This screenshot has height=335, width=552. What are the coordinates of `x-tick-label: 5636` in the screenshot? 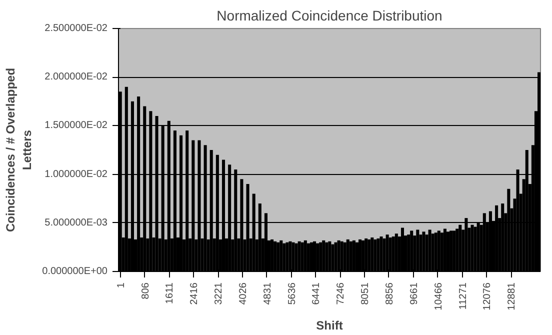 It's located at (292, 293).